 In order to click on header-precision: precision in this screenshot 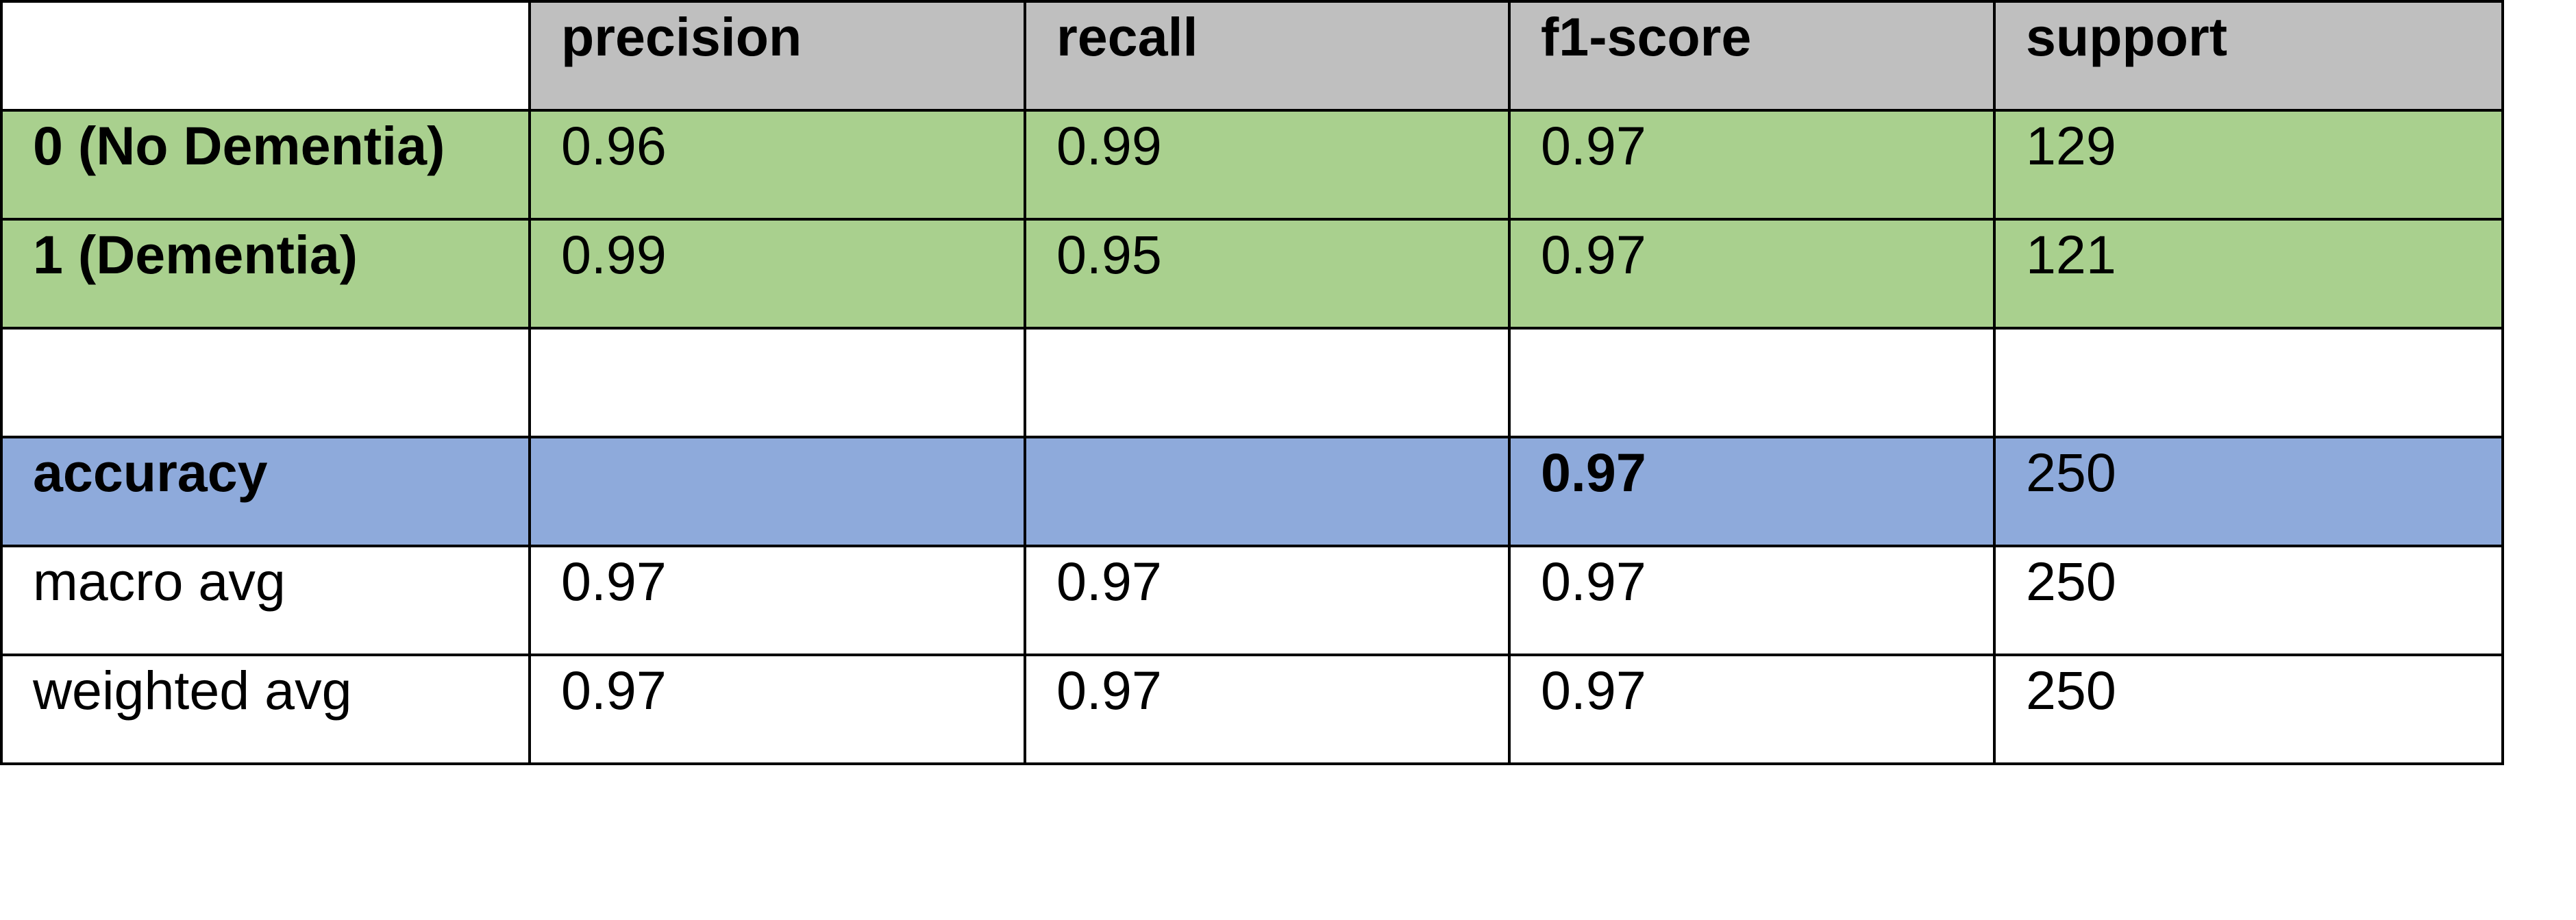, I will do `click(777, 56)`.